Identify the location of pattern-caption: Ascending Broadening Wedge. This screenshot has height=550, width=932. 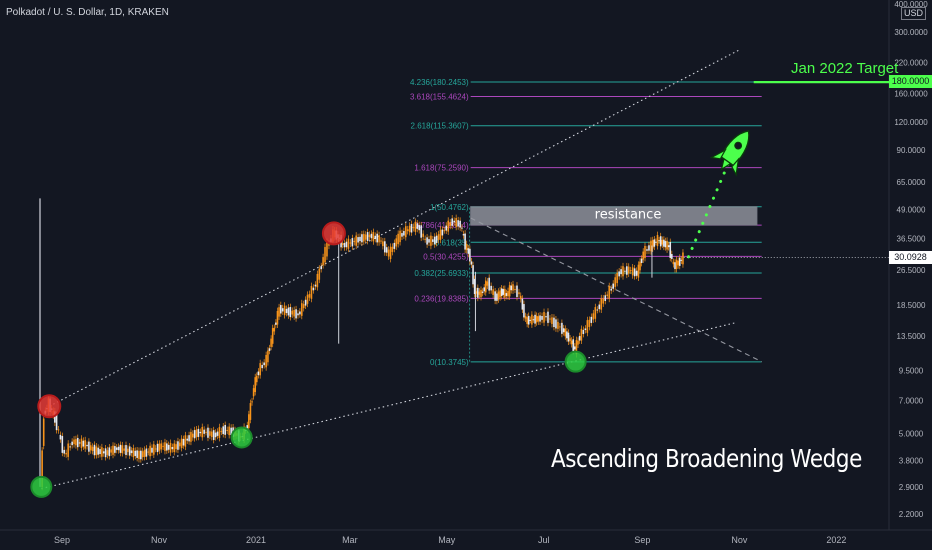
(706, 458).